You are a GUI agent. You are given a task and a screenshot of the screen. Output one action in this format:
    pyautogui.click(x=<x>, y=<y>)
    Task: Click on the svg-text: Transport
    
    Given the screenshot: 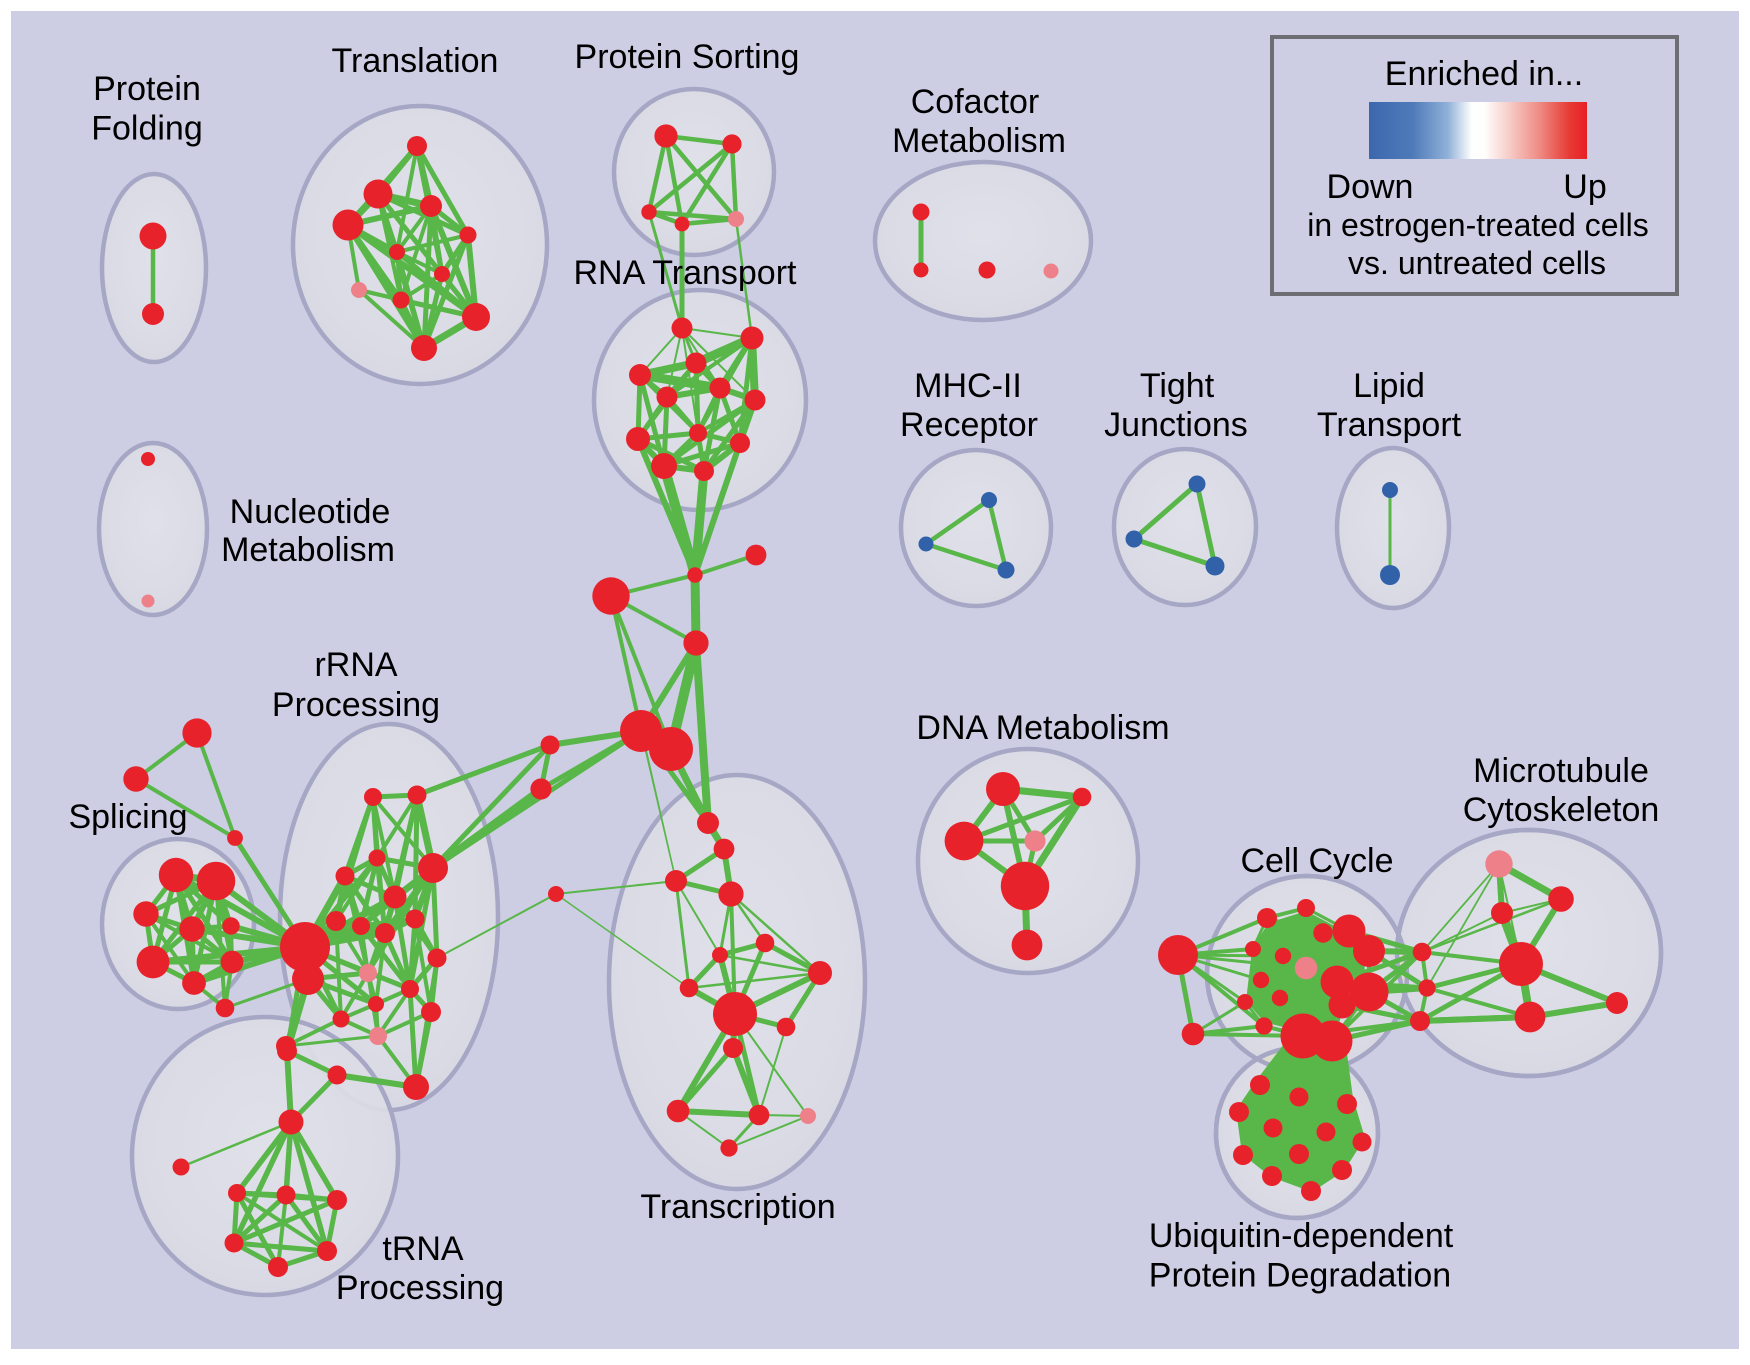 What is the action you would take?
    pyautogui.click(x=1389, y=425)
    